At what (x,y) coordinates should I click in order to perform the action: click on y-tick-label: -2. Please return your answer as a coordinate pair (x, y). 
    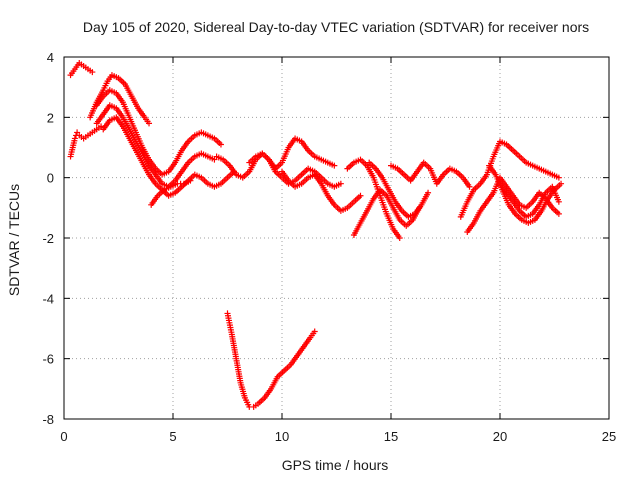
    Looking at the image, I should click on (48, 238).